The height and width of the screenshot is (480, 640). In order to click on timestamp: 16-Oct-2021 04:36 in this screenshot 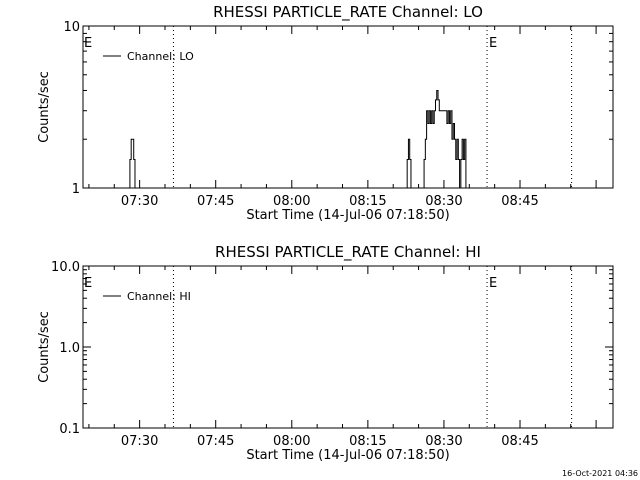, I will do `click(600, 473)`.